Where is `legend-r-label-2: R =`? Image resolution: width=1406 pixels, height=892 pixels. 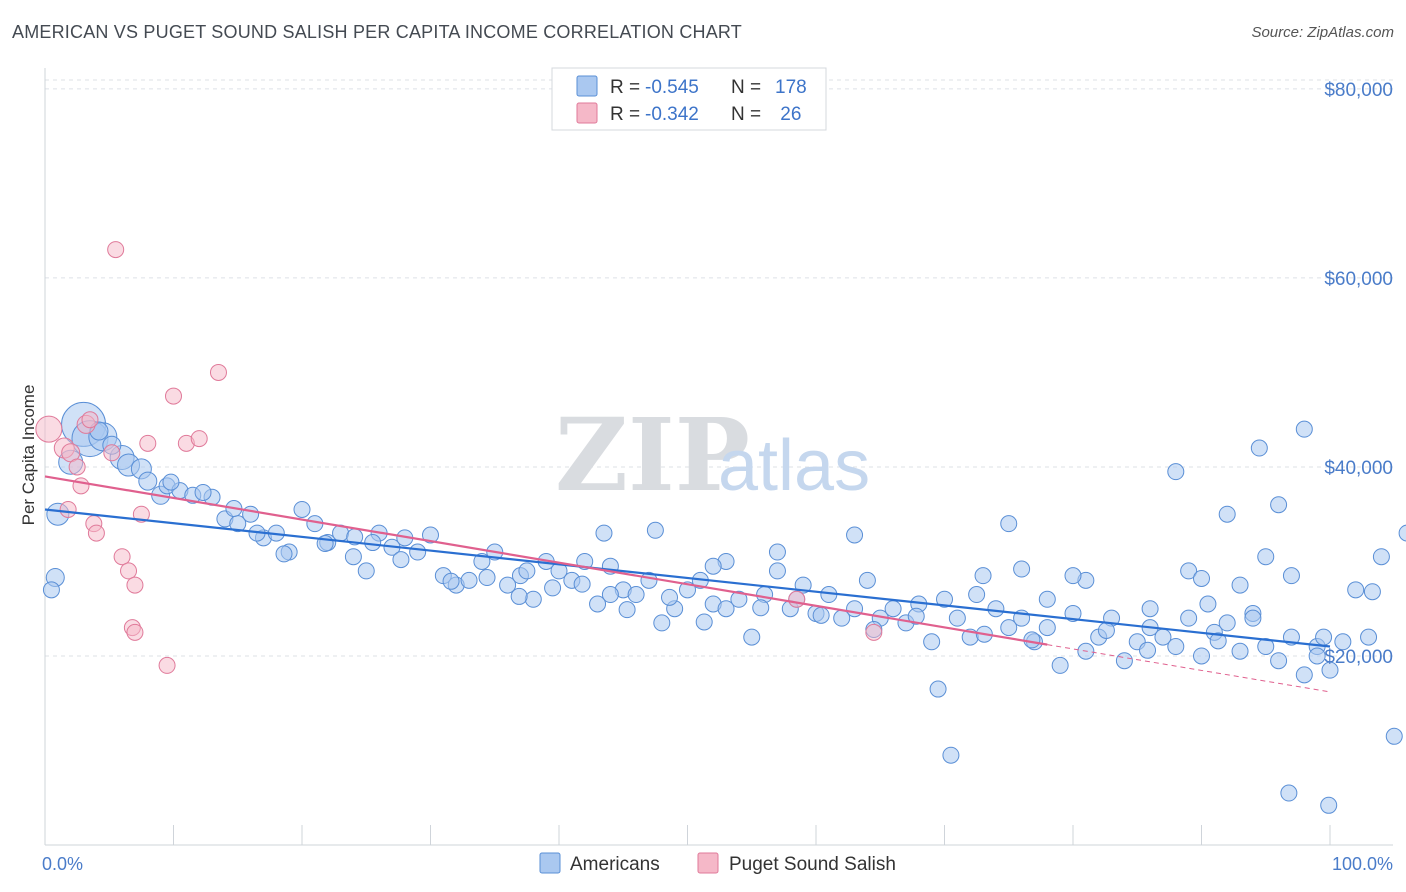 legend-r-label-2: R = is located at coordinates (625, 114).